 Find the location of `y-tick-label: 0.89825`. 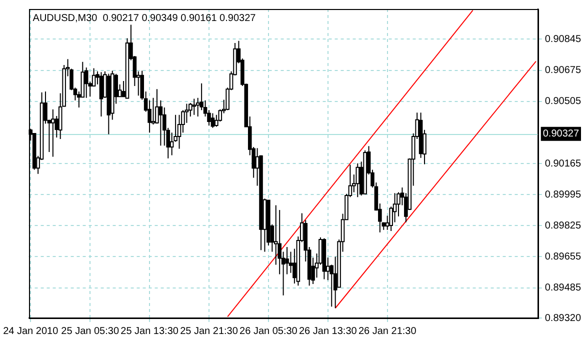

y-tick-label: 0.89825 is located at coordinates (563, 226).